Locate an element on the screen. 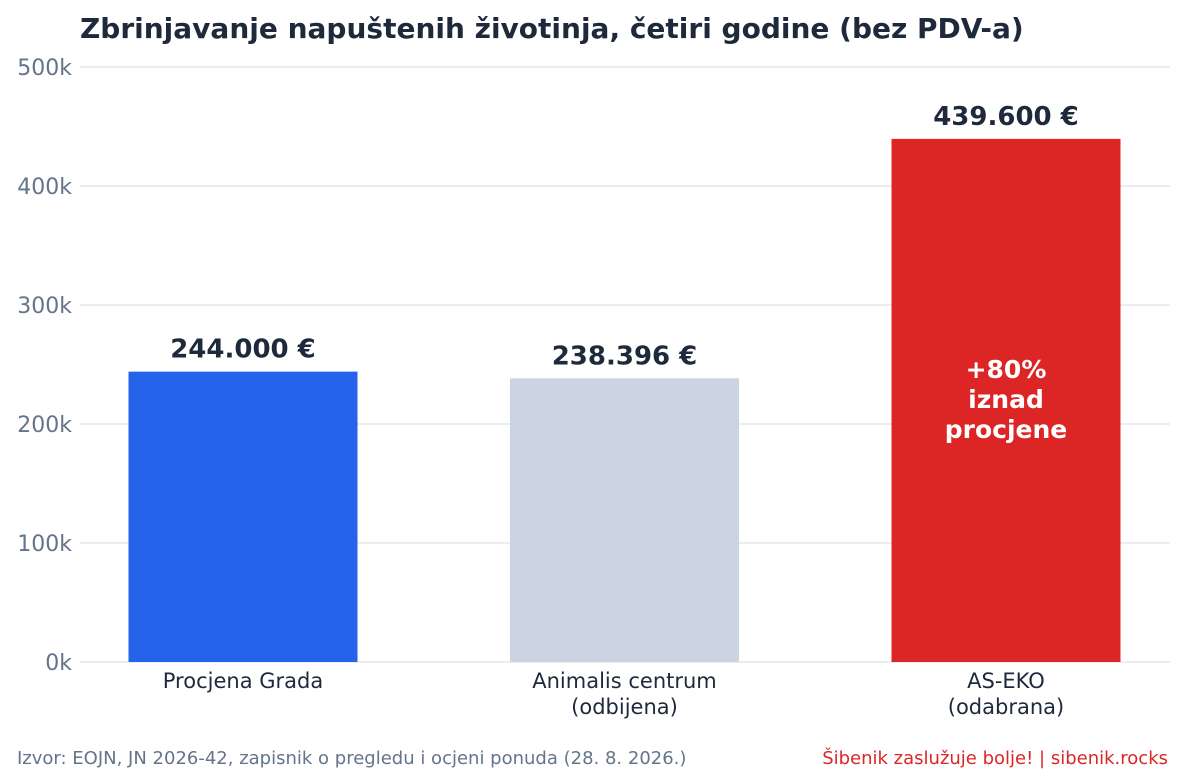 The image size is (1185, 783). value-label: 244.000 € is located at coordinates (243, 350).